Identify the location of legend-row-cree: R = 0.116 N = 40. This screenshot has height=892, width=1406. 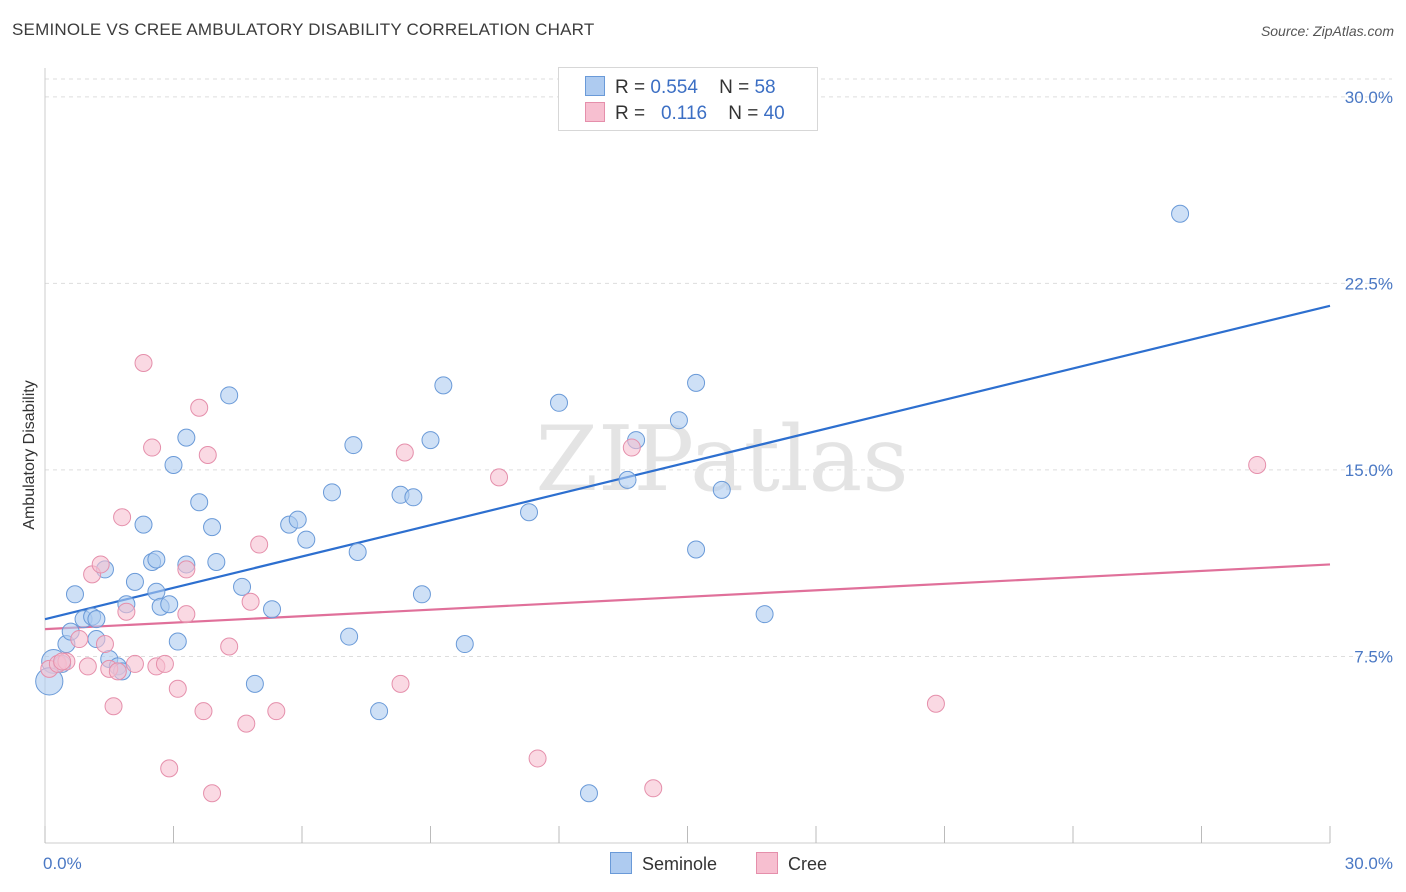
(685, 113).